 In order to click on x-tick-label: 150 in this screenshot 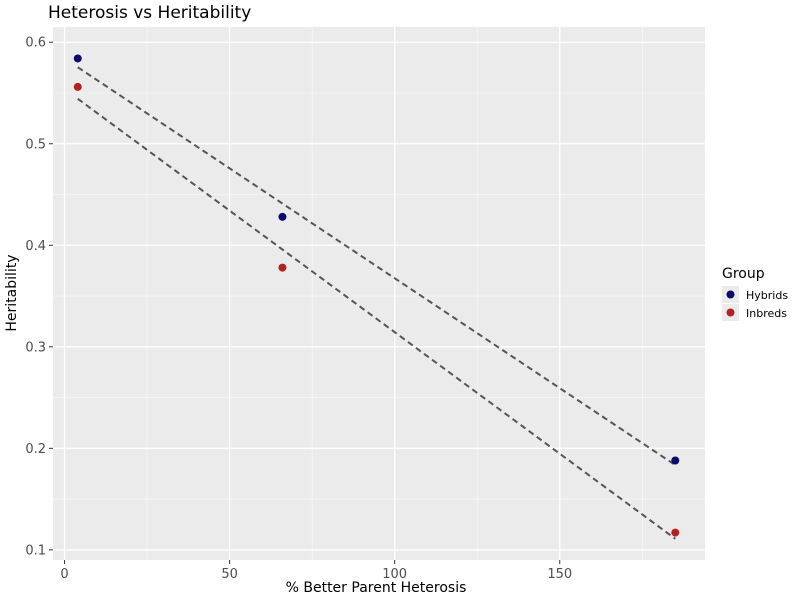, I will do `click(559, 574)`.